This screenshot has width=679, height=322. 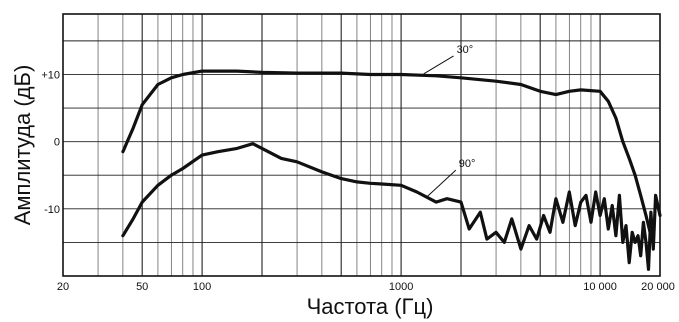 What do you see at coordinates (50, 75) in the screenshot?
I see `y-tick-label: +10` at bounding box center [50, 75].